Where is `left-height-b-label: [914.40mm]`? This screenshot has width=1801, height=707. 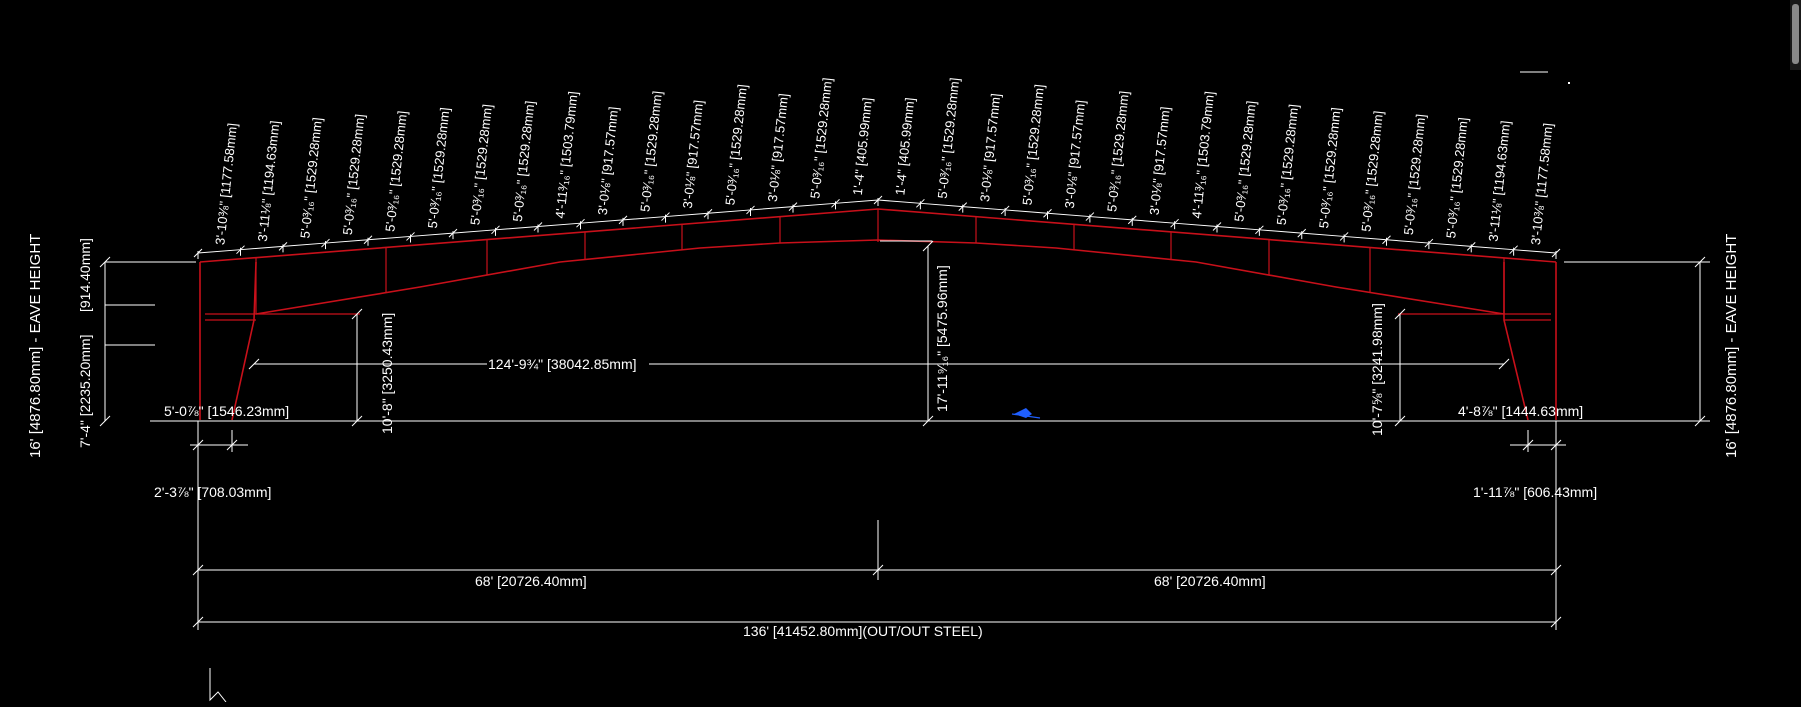
left-height-b-label: [914.40mm] is located at coordinates (85, 275).